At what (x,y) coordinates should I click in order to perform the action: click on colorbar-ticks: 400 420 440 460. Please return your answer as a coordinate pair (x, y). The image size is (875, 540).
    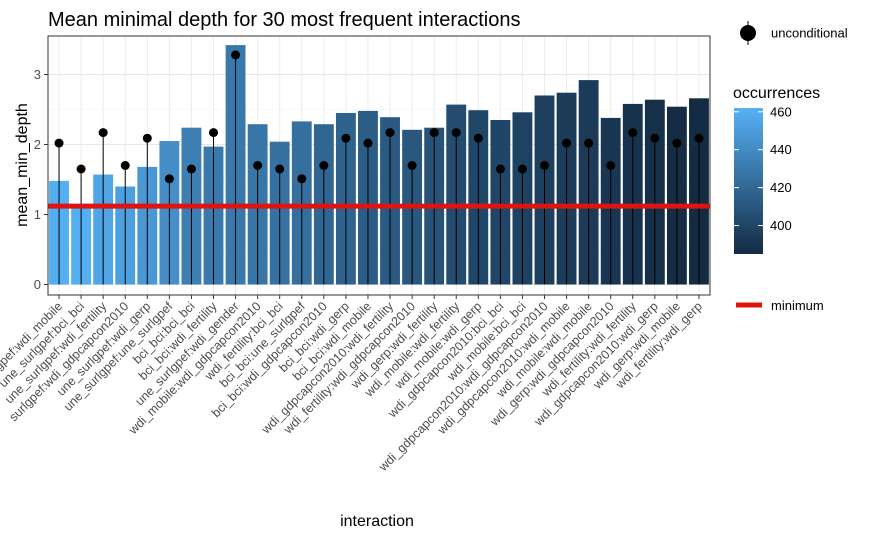
    Looking at the image, I should click on (763, 168).